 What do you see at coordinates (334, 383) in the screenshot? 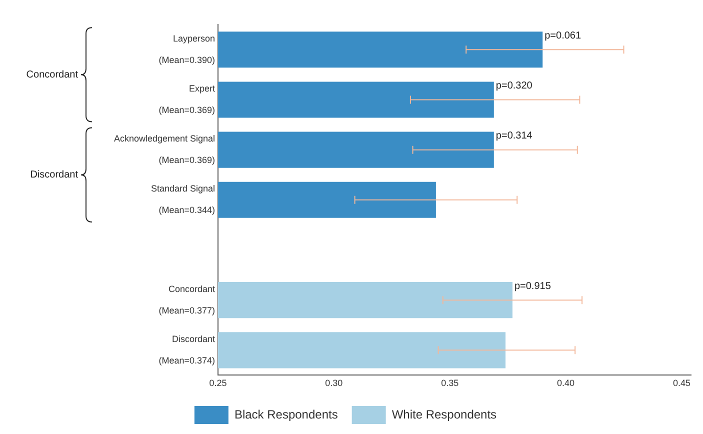
I see `x-tick-label: 0.30` at bounding box center [334, 383].